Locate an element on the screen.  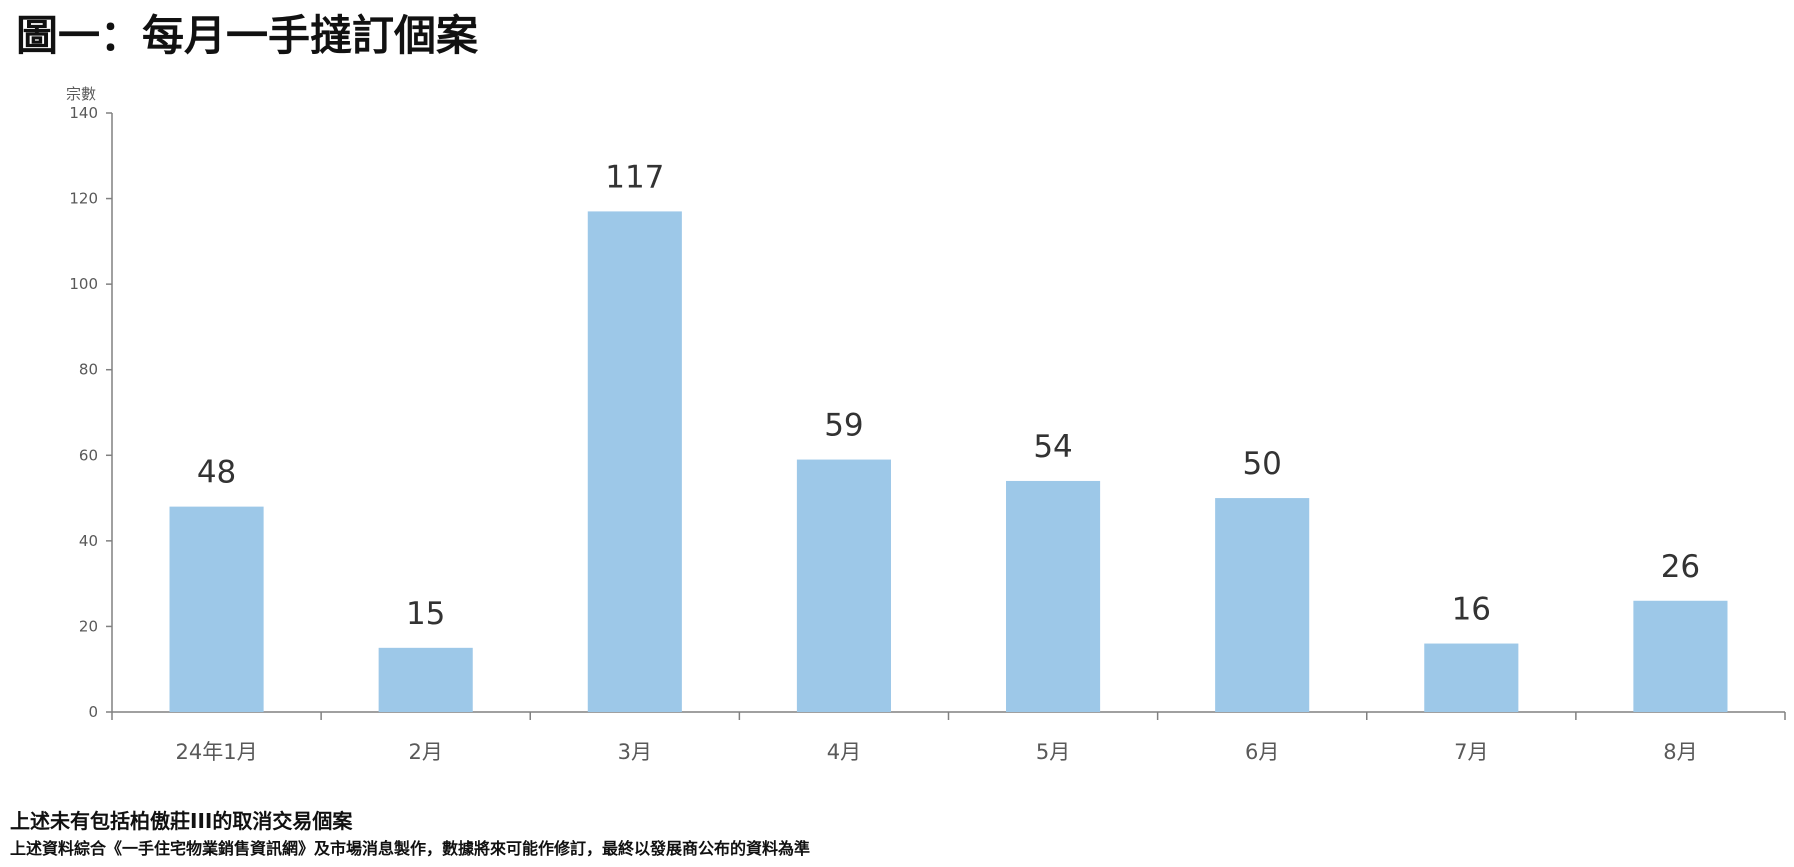
data-label: 48 is located at coordinates (216, 473).